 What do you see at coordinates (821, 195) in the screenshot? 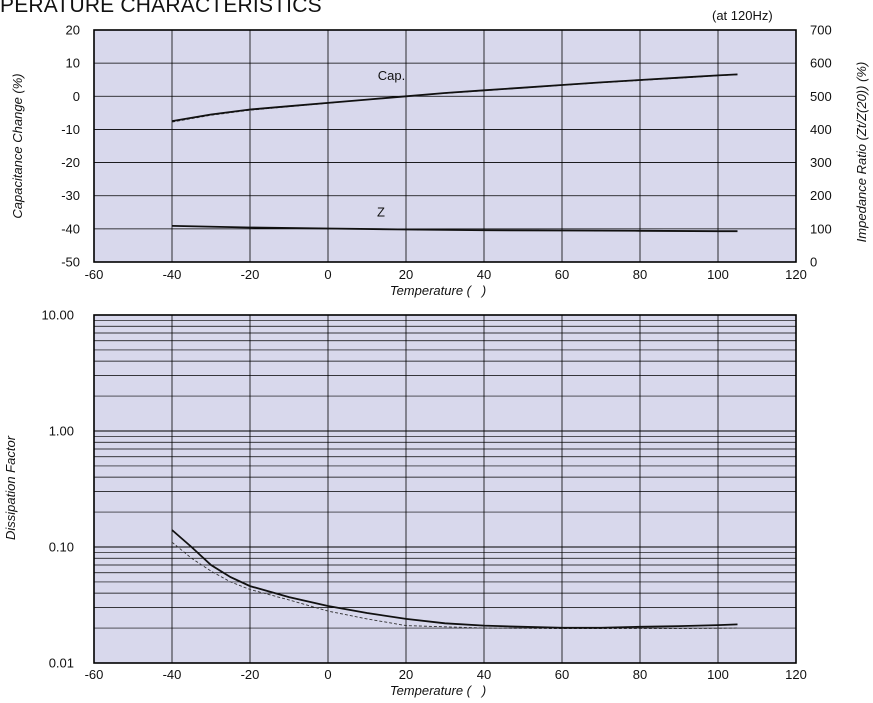
I see `y2-tick-label: 200` at bounding box center [821, 195].